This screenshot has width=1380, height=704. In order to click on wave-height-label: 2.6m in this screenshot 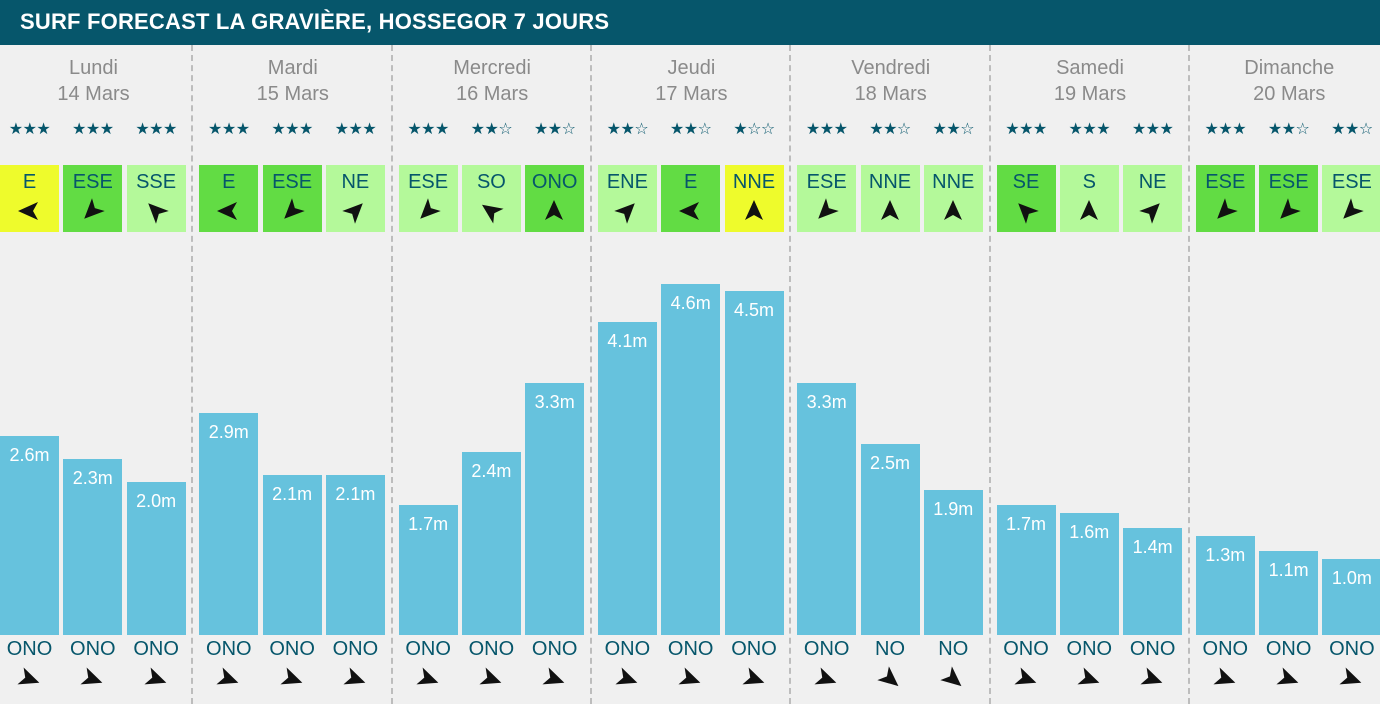, I will do `click(29, 455)`.